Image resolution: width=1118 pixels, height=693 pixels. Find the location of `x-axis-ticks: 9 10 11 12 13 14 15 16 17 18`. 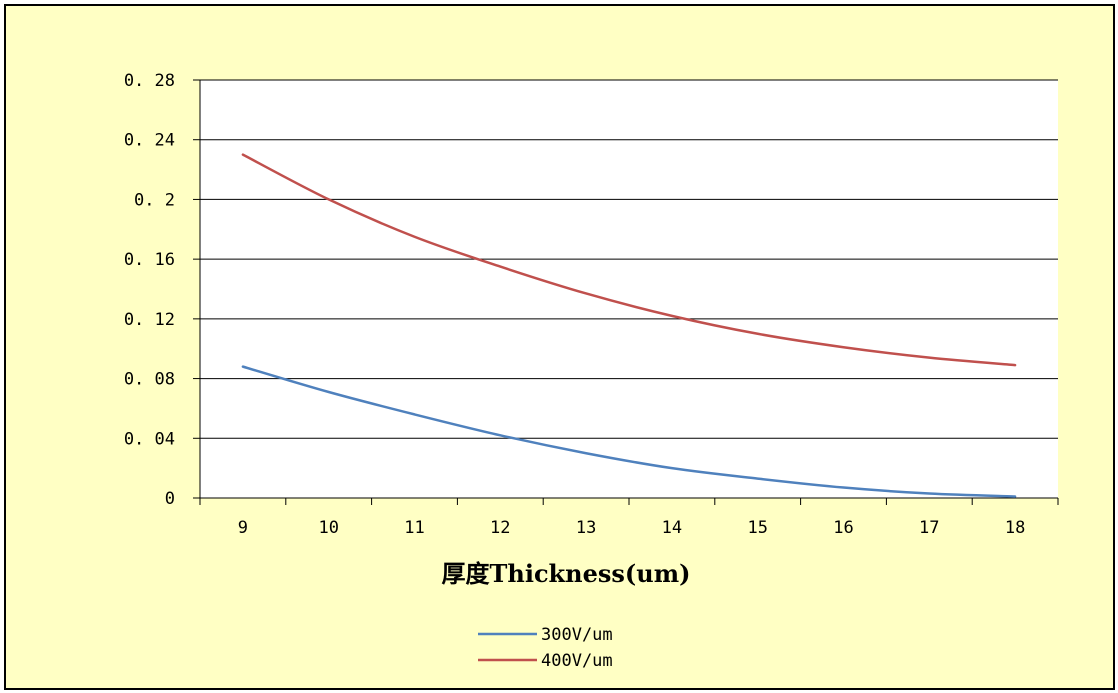

x-axis-ticks: 9 10 11 12 13 14 15 16 17 18 is located at coordinates (629, 518).